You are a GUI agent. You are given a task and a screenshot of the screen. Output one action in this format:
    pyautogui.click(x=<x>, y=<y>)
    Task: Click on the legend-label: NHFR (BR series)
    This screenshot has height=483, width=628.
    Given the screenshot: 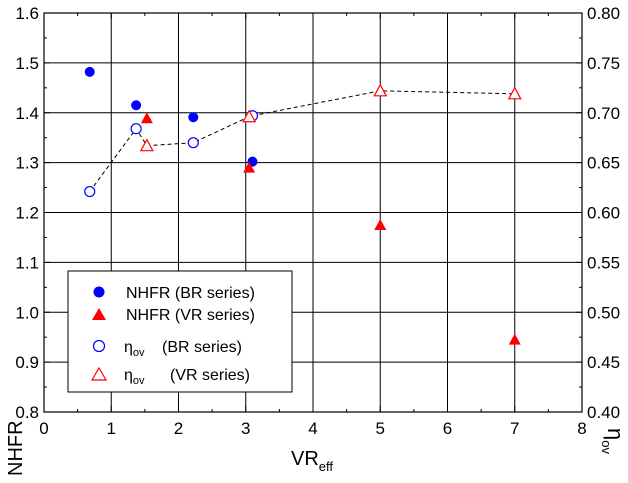 What is the action you would take?
    pyautogui.click(x=190, y=293)
    